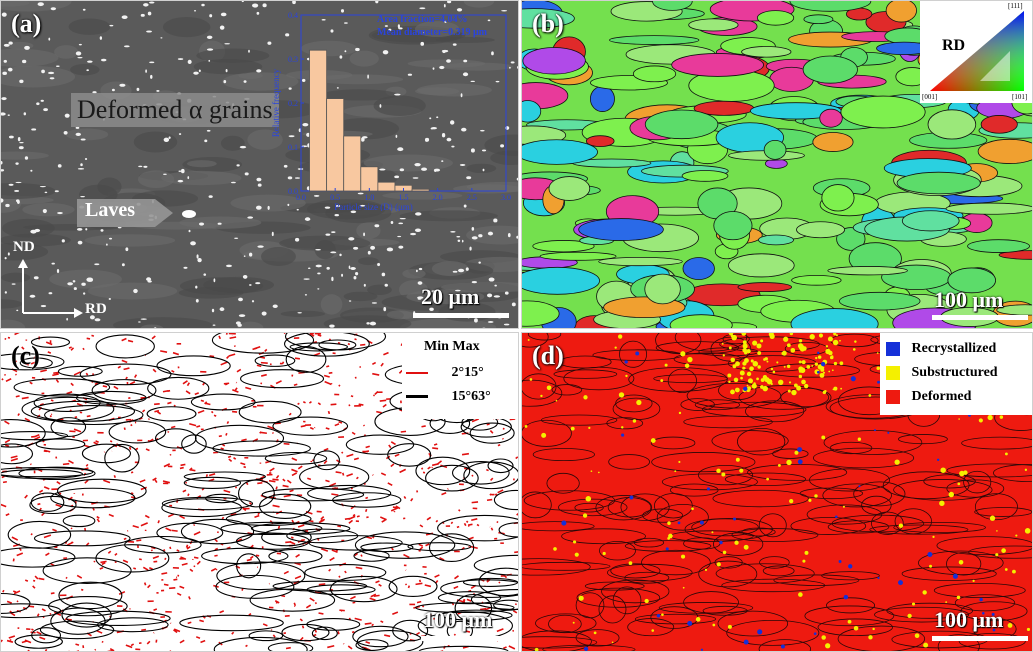  I want to click on low-angle-range: 2°15°, so click(467, 372).